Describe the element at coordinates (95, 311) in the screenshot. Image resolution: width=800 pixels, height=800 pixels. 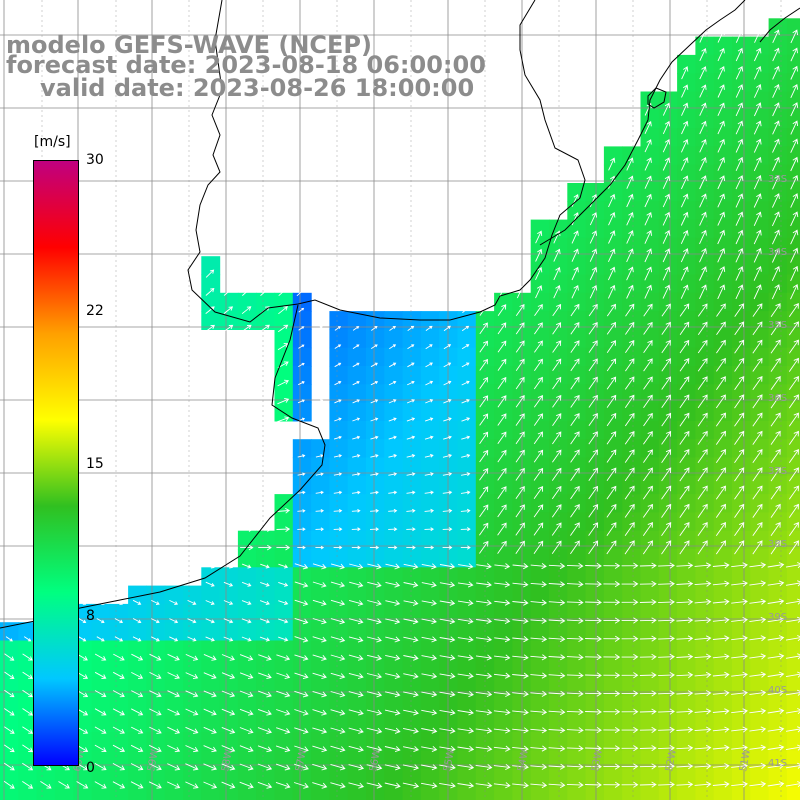
I see `colorbar-tick-22: 22` at that location.